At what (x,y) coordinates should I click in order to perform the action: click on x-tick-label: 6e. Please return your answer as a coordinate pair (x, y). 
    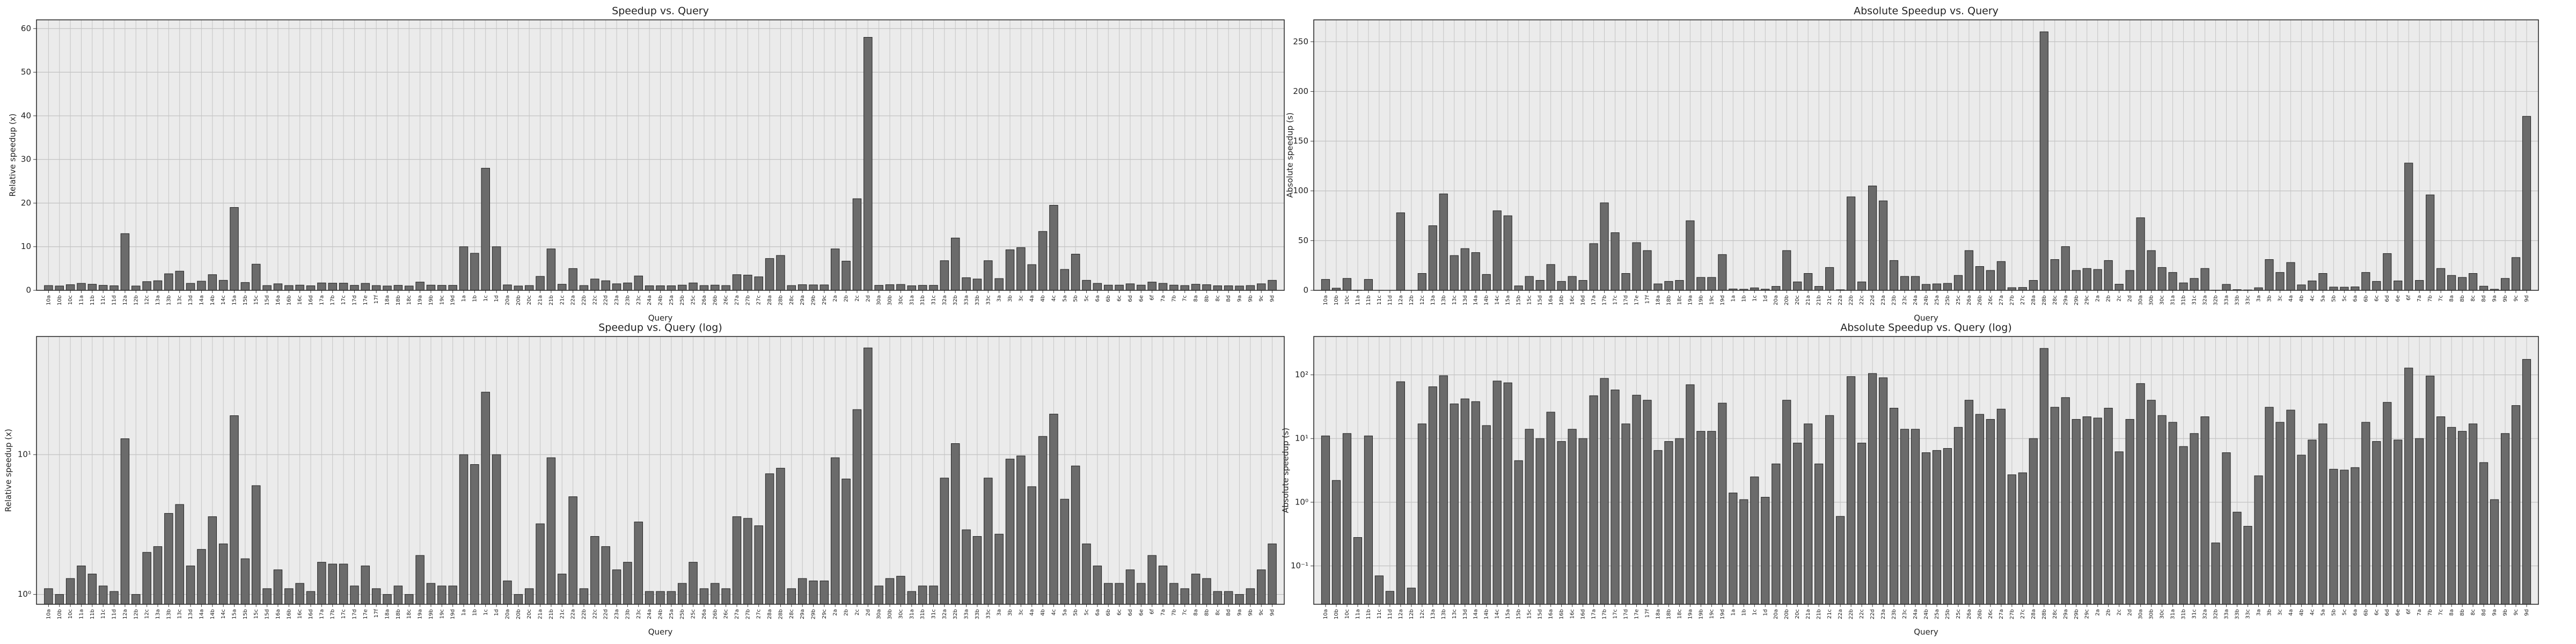
    Looking at the image, I should click on (2398, 612).